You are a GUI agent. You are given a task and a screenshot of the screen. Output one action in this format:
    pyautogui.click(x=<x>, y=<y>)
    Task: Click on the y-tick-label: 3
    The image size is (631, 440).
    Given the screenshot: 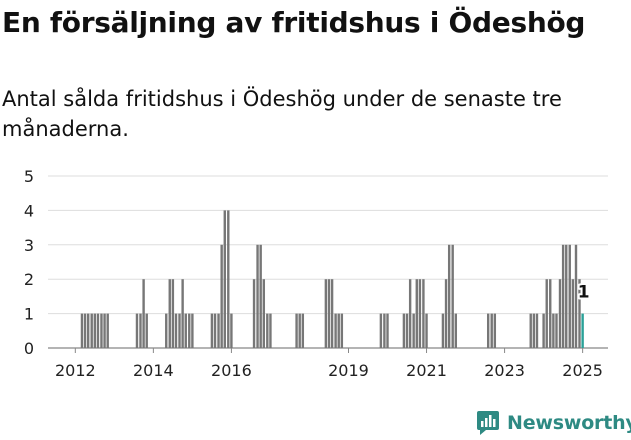 What is the action you would take?
    pyautogui.click(x=29, y=245)
    